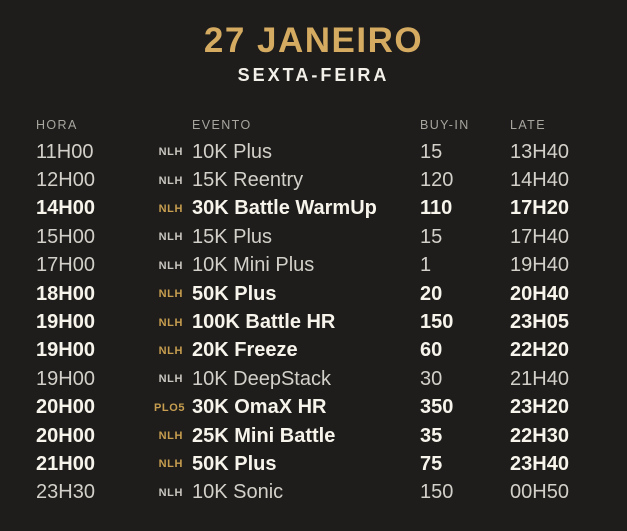  I want to click on page-subtitle: SEXTA-FEIRA, so click(313, 75).